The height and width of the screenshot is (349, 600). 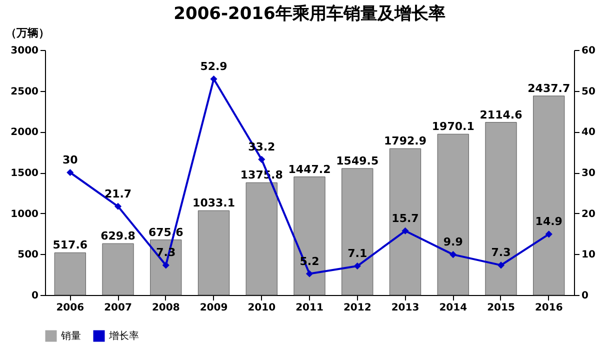 What do you see at coordinates (453, 127) in the screenshot?
I see `data-label: 1970.1` at bounding box center [453, 127].